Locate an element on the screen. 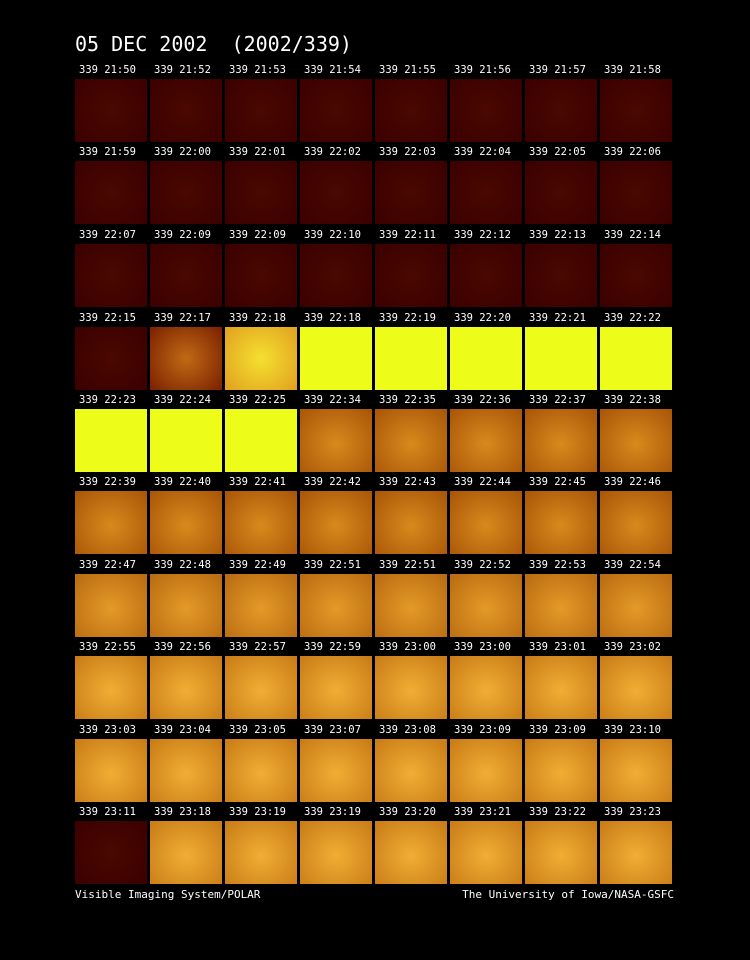  panel-label: 339 23:00 is located at coordinates (407, 647).